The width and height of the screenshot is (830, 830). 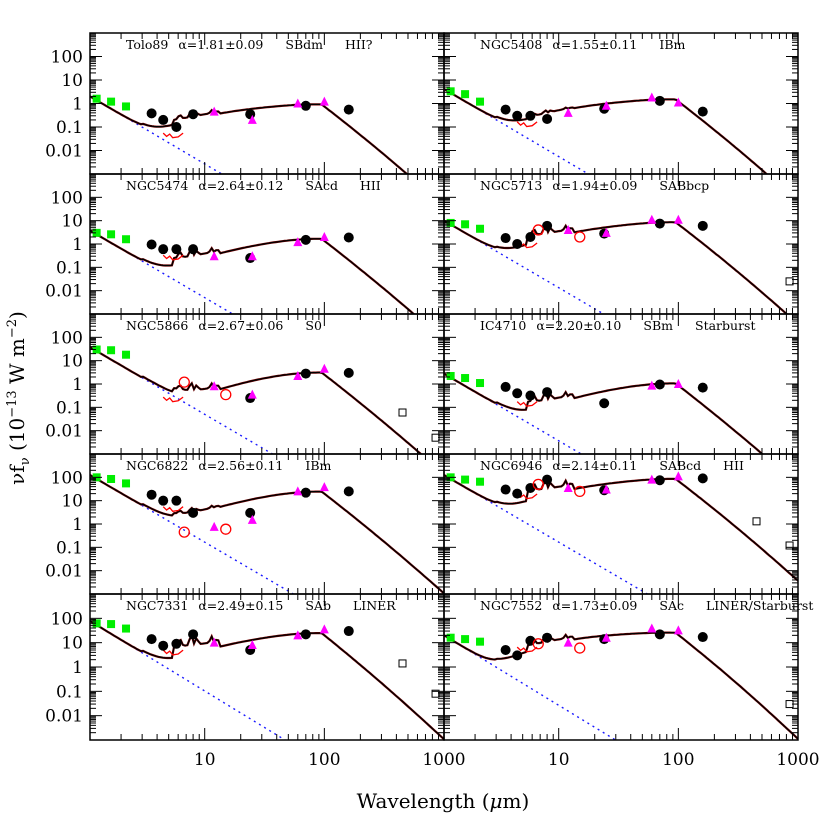 I want to click on x-tick-label: 100, so click(x=678, y=760).